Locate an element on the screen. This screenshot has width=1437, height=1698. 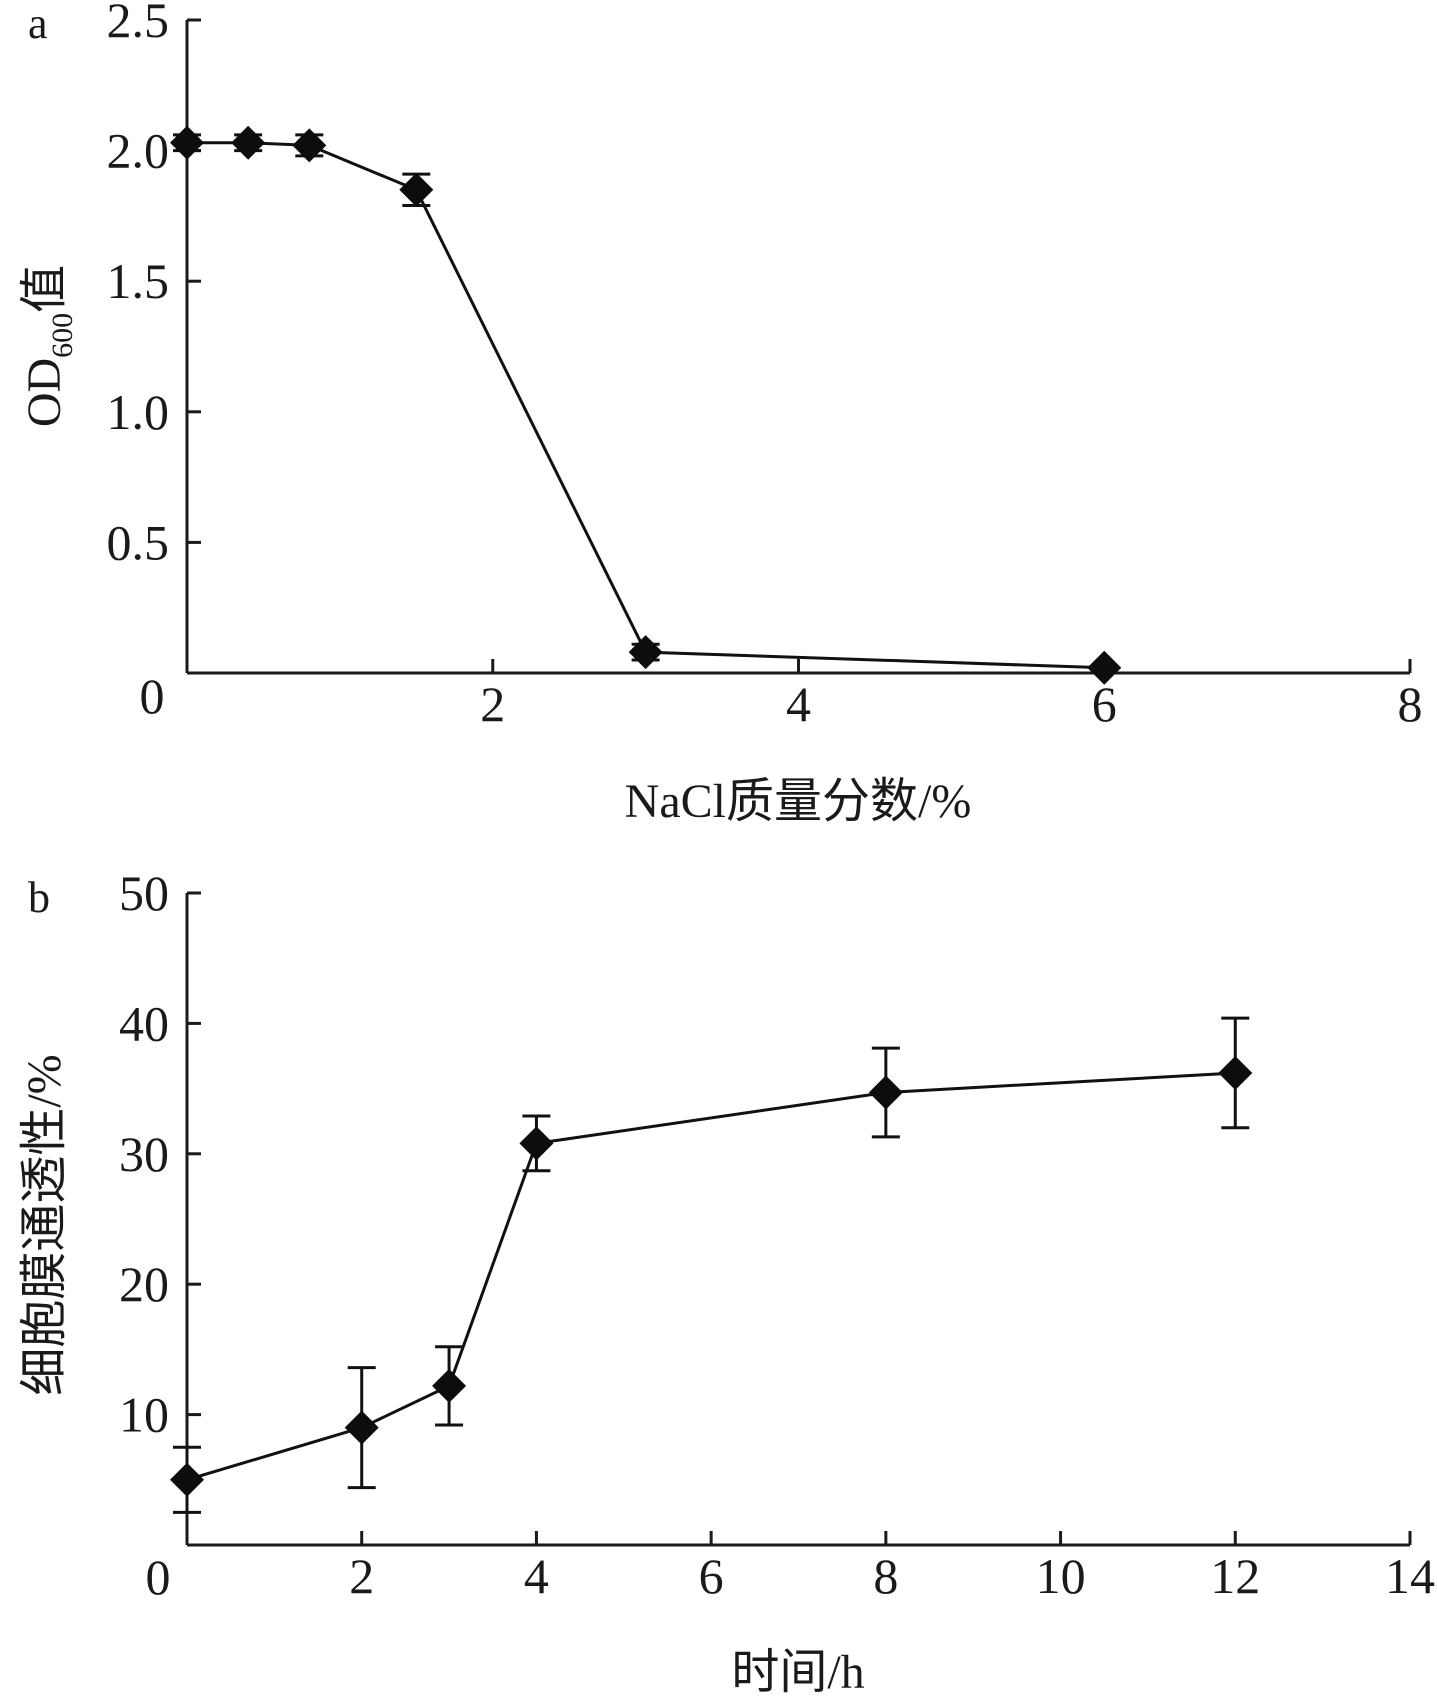
panel-a-x-axis-title: NaCl质量分数/% is located at coordinates (798, 801).